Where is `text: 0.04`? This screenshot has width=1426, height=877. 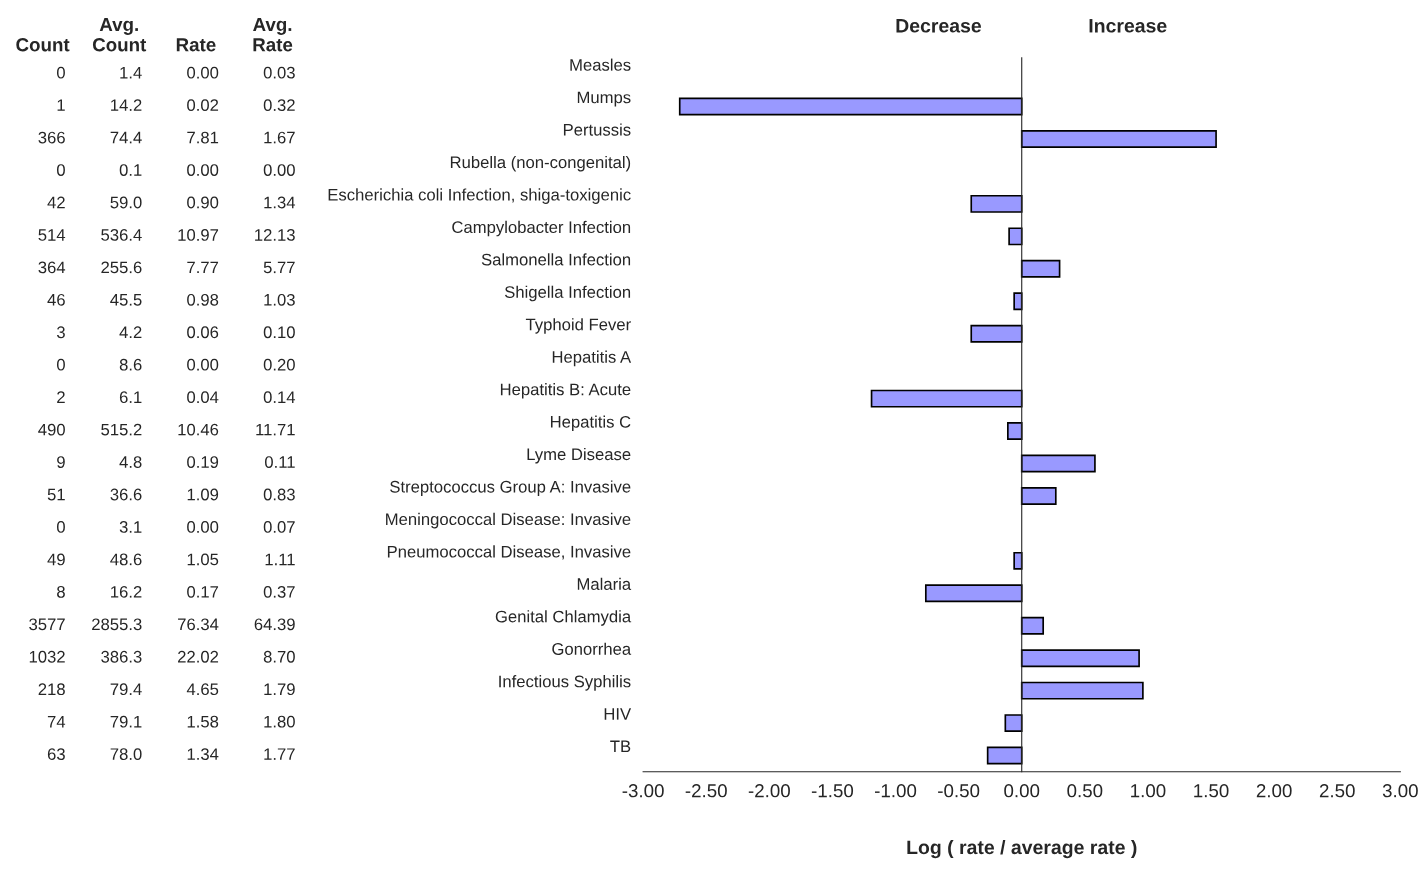 text: 0.04 is located at coordinates (203, 397).